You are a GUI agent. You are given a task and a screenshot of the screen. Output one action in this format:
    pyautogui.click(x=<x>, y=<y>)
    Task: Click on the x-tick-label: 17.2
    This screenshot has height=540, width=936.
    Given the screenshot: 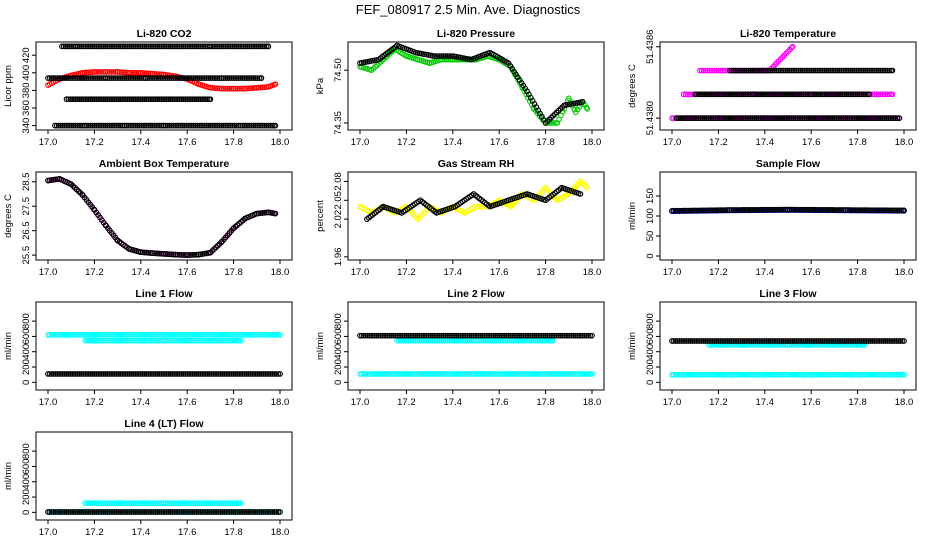 What is the action you would take?
    pyautogui.click(x=718, y=142)
    